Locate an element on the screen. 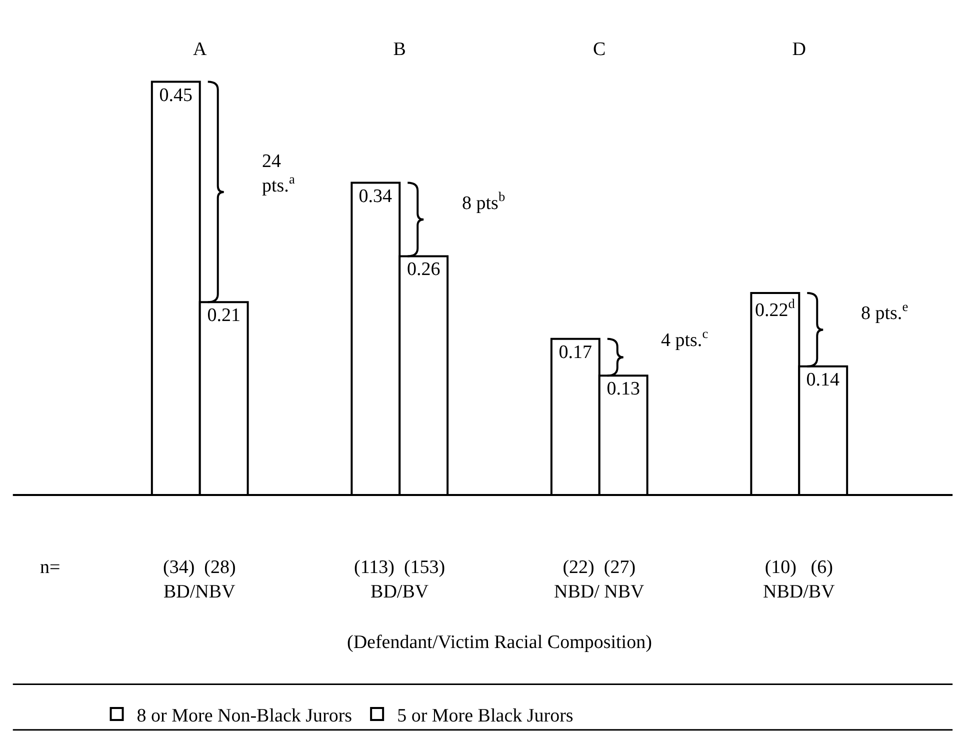 The height and width of the screenshot is (750, 959). x-tick-label: D is located at coordinates (799, 49).